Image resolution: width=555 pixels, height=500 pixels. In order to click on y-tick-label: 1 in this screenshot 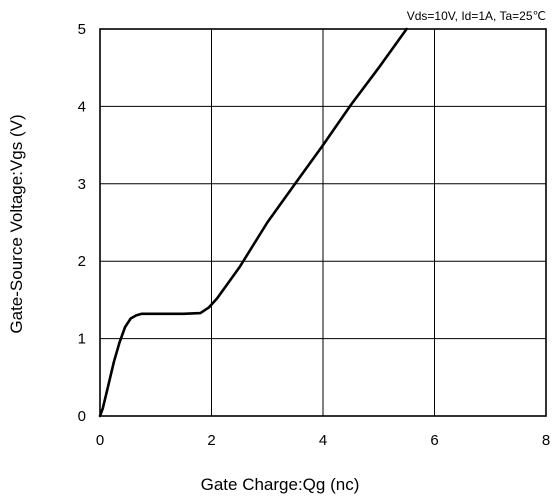, I will do `click(82, 339)`.